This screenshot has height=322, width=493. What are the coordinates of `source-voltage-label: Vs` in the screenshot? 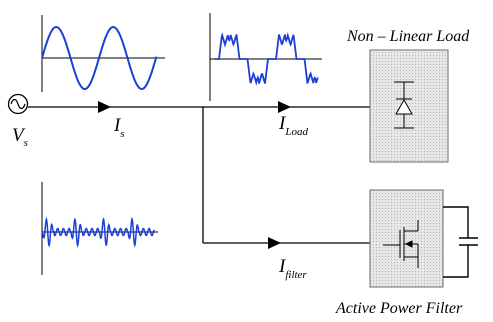 It's located at (20, 137).